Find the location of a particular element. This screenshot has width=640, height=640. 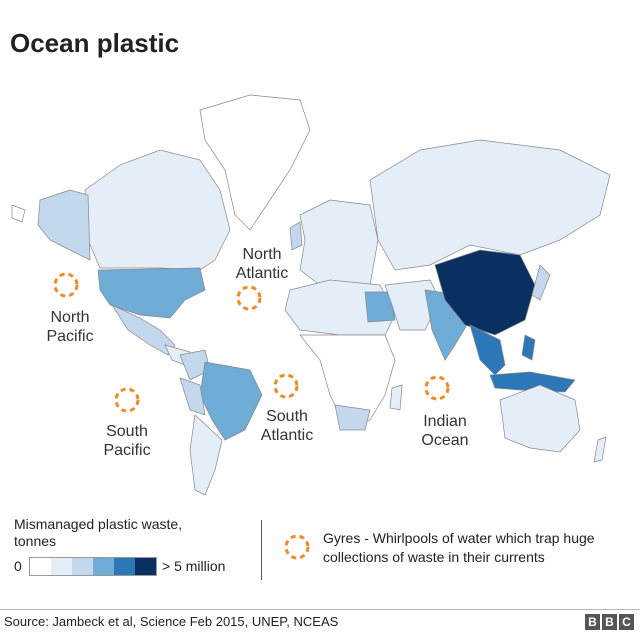

color-scale is located at coordinates (93, 566).